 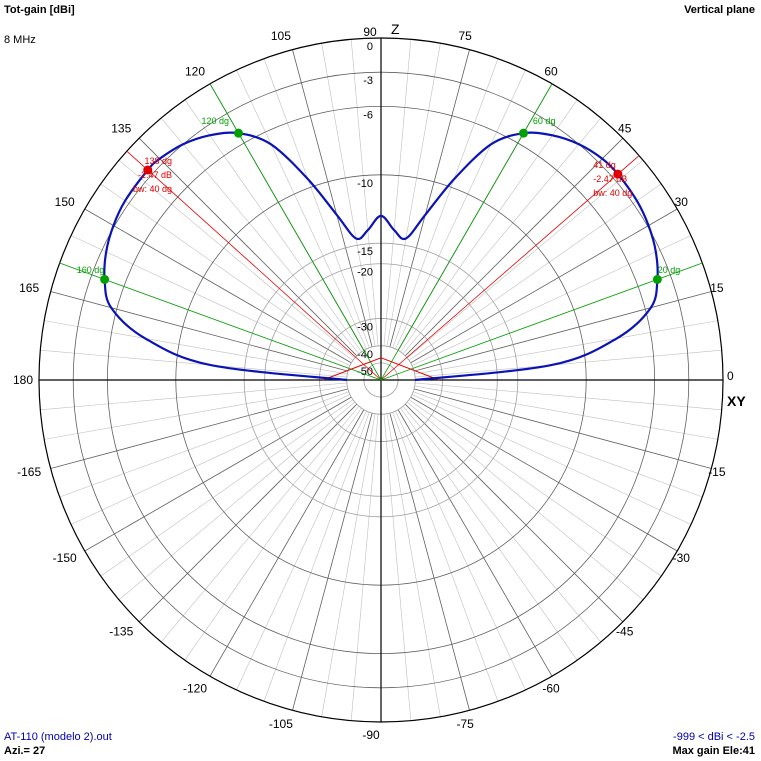 I want to click on angle-tick-label: 15, so click(x=717, y=288).